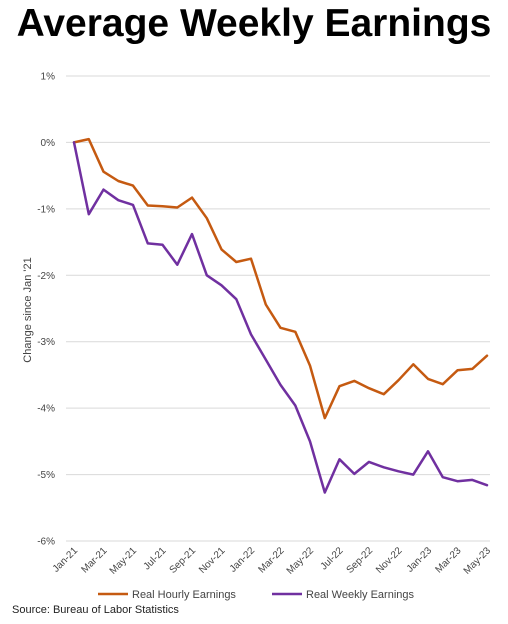 The width and height of the screenshot is (508, 624). What do you see at coordinates (94, 560) in the screenshot?
I see `x-tick-label: Mar-21` at bounding box center [94, 560].